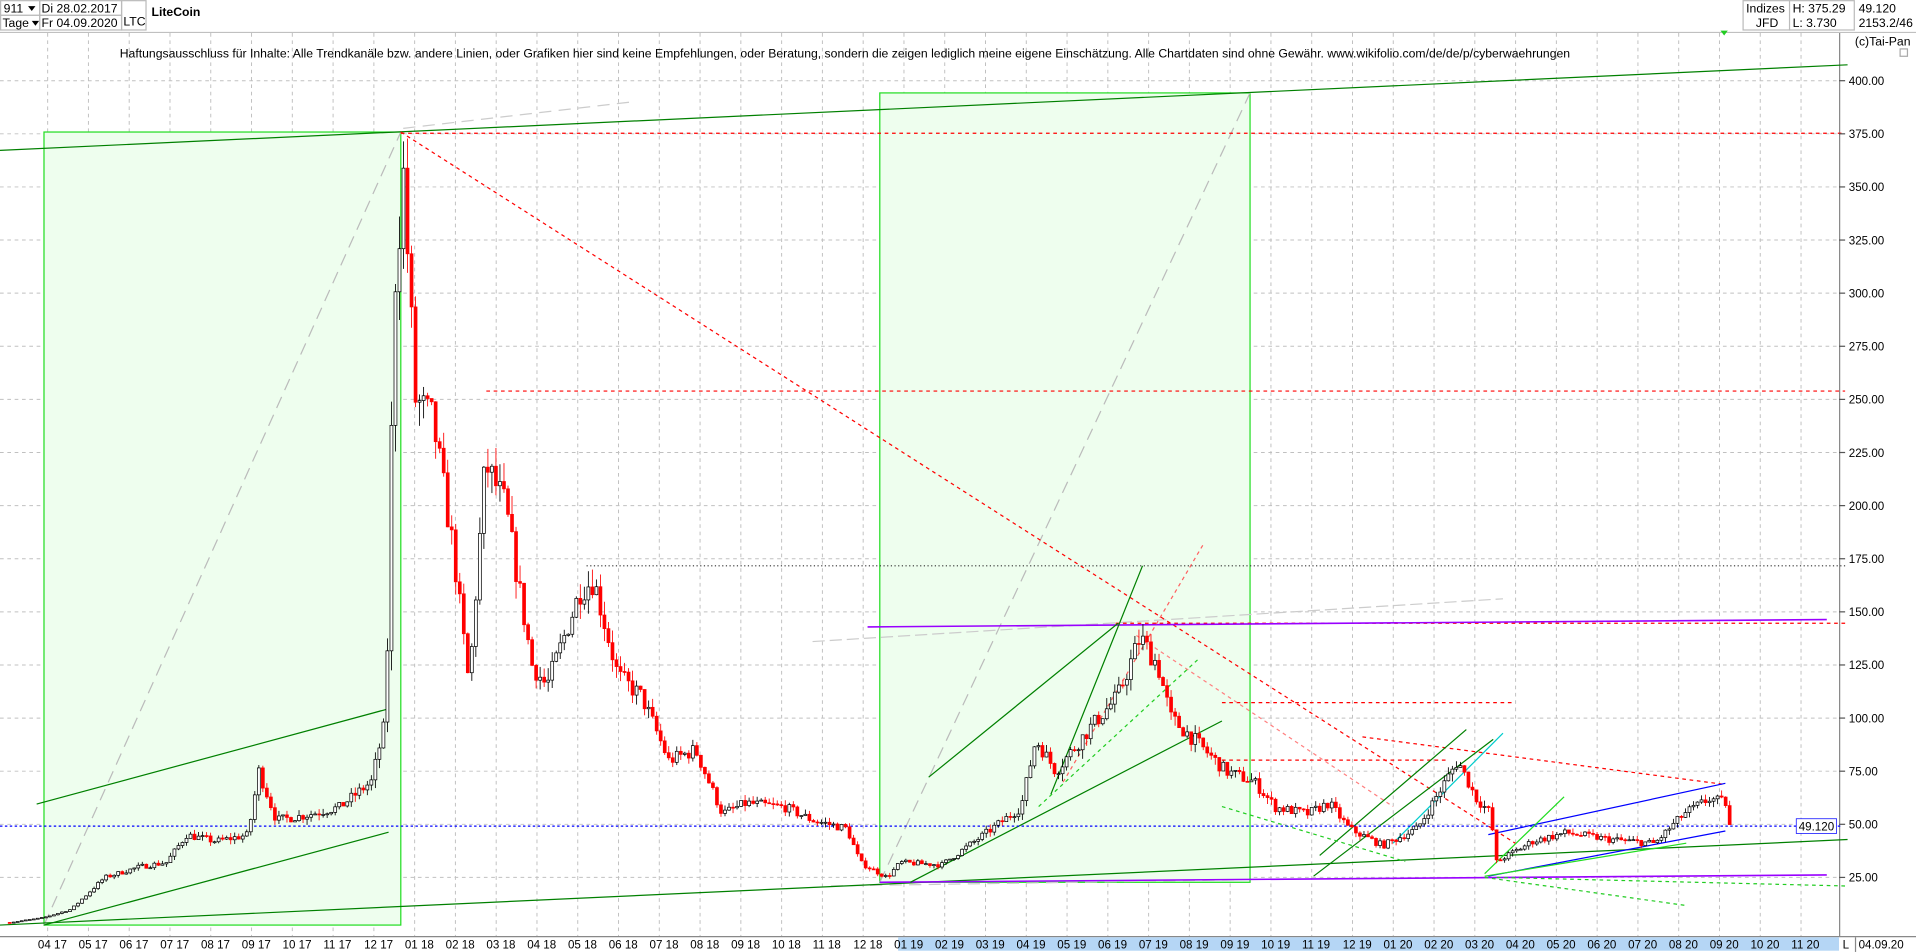 The image size is (1916, 952). I want to click on x-tick-label: 11 20, so click(1805, 944).